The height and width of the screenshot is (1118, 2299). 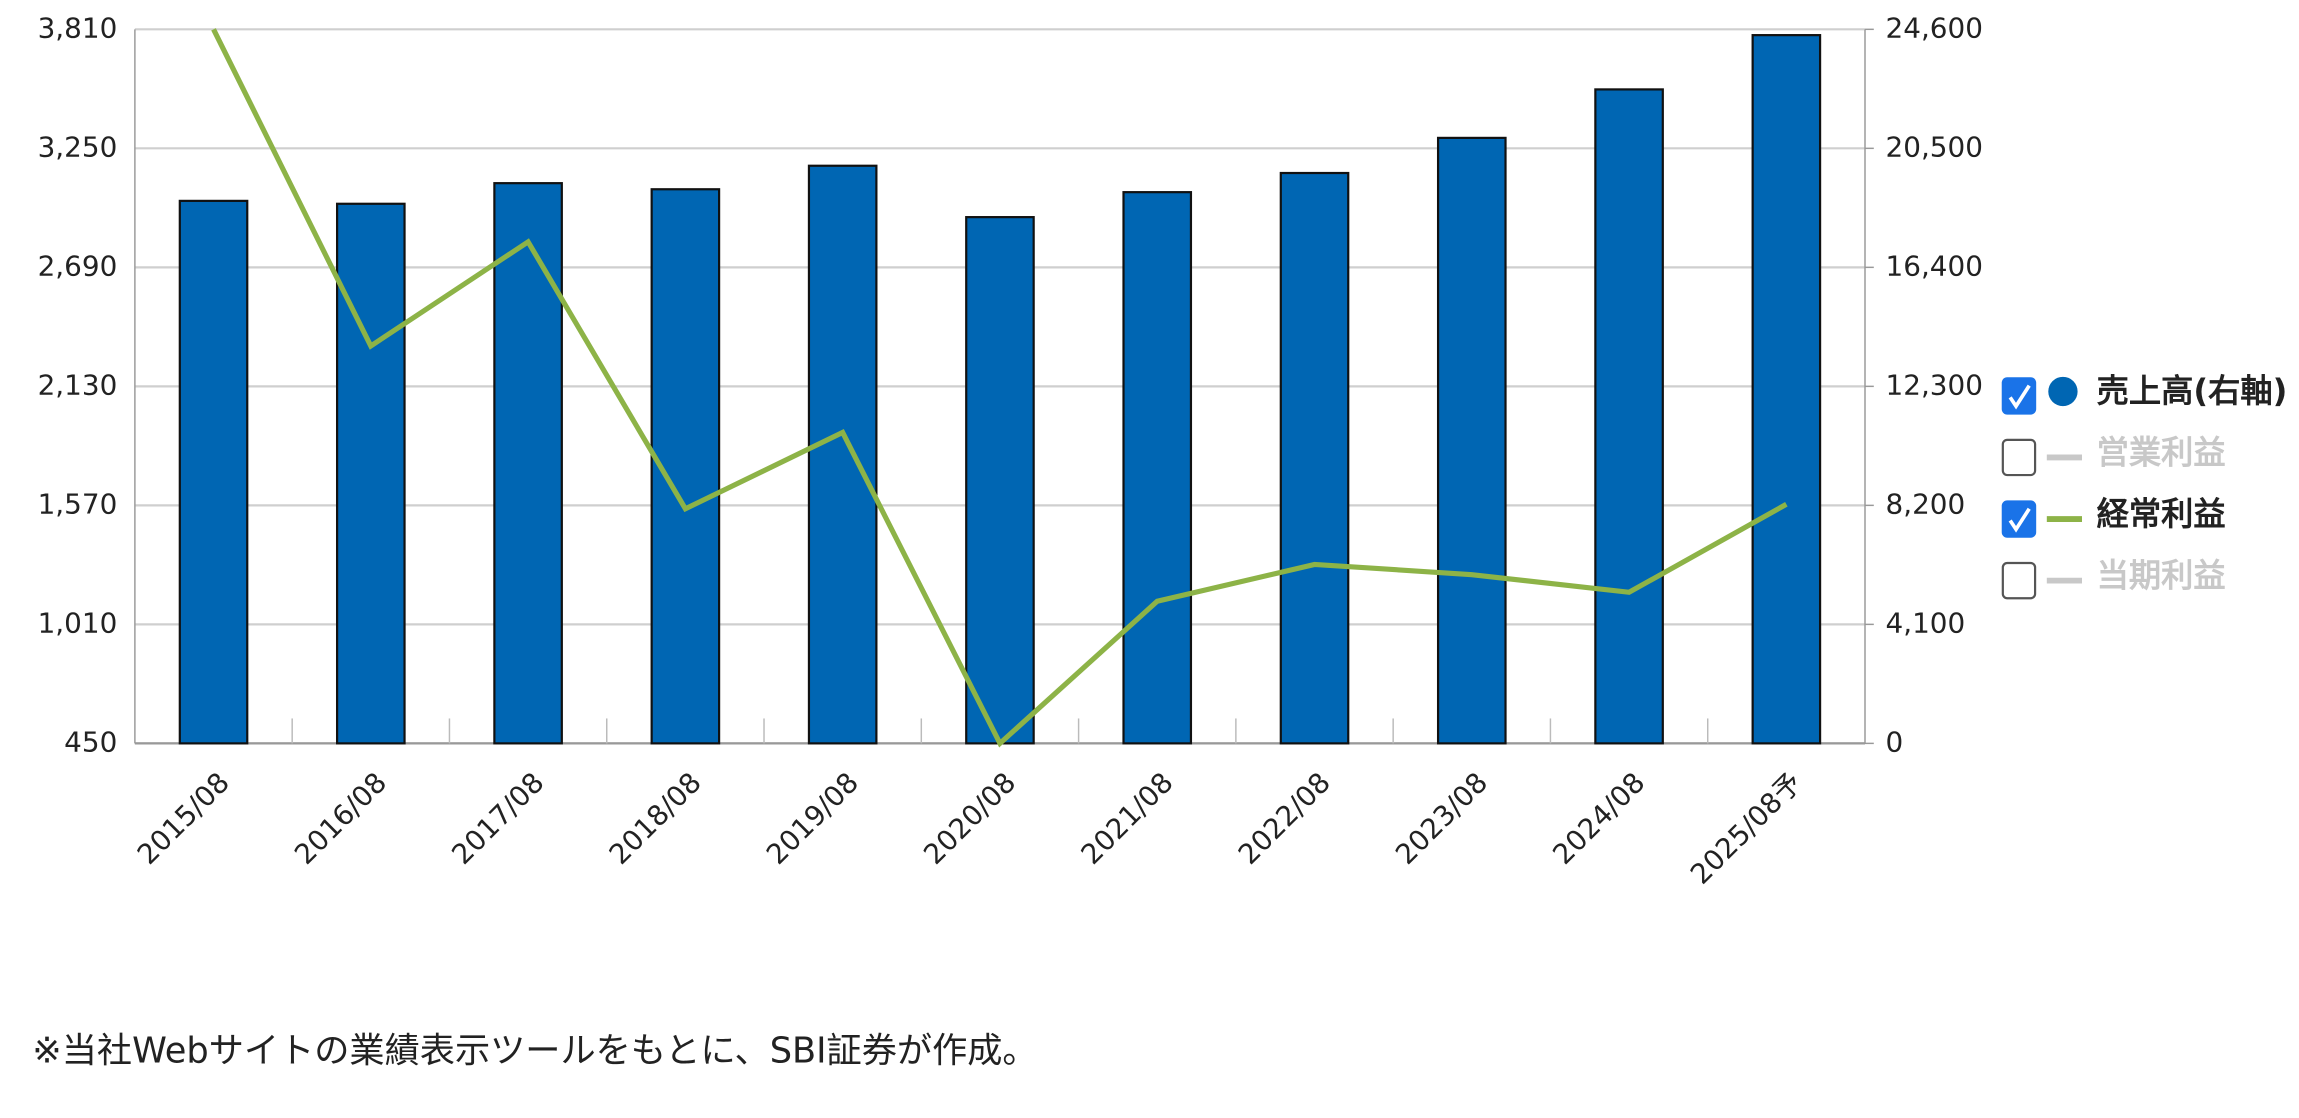 I want to click on y-tick-label: 3,250, so click(x=78, y=146).